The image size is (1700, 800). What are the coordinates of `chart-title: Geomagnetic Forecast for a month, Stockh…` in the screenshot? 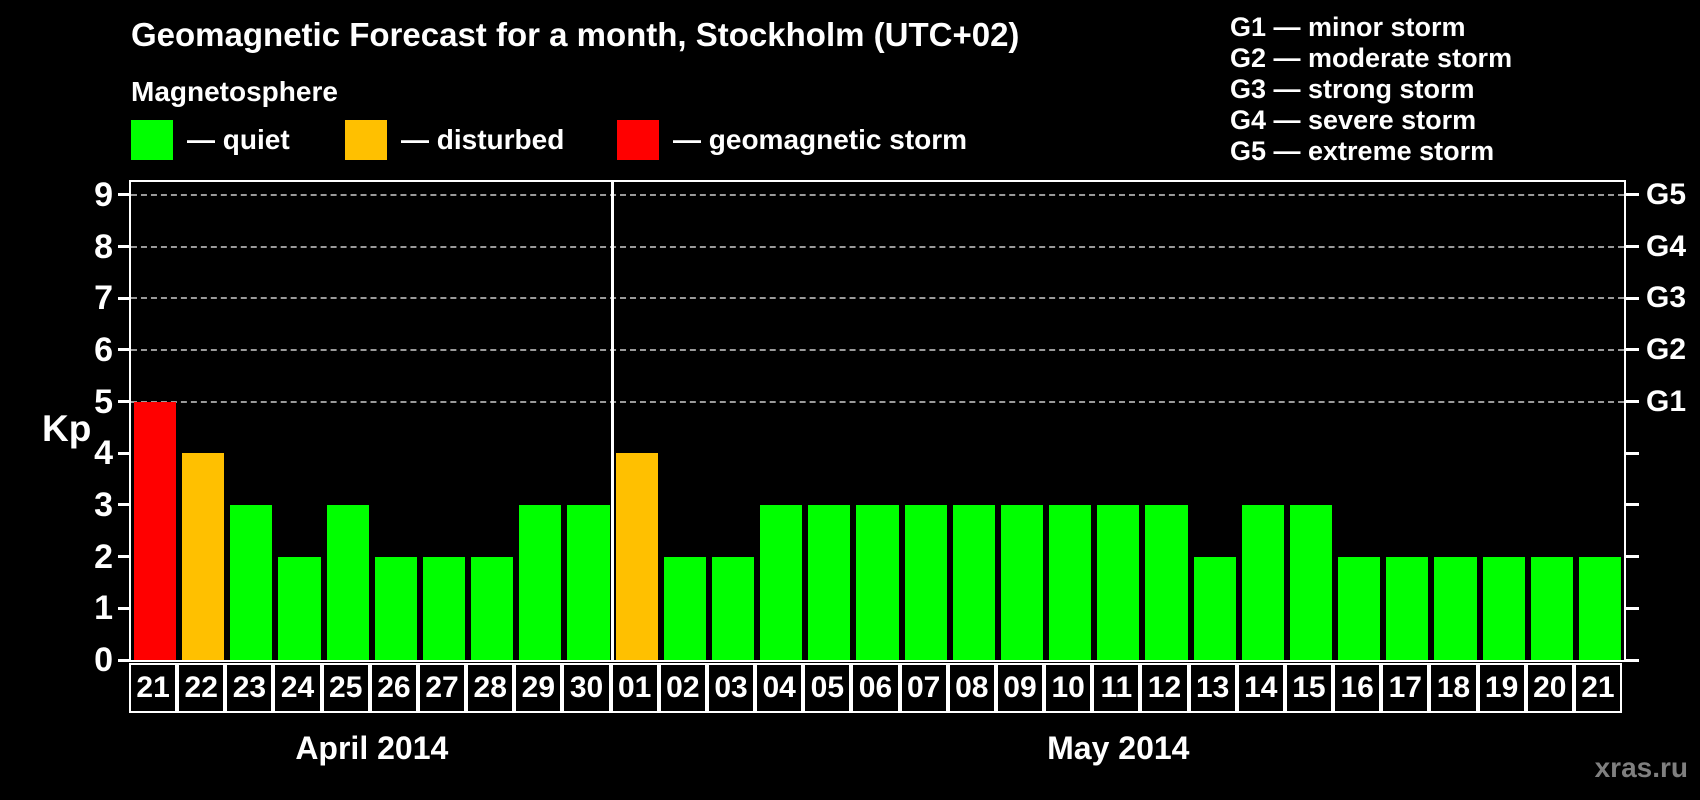 It's located at (575, 34).